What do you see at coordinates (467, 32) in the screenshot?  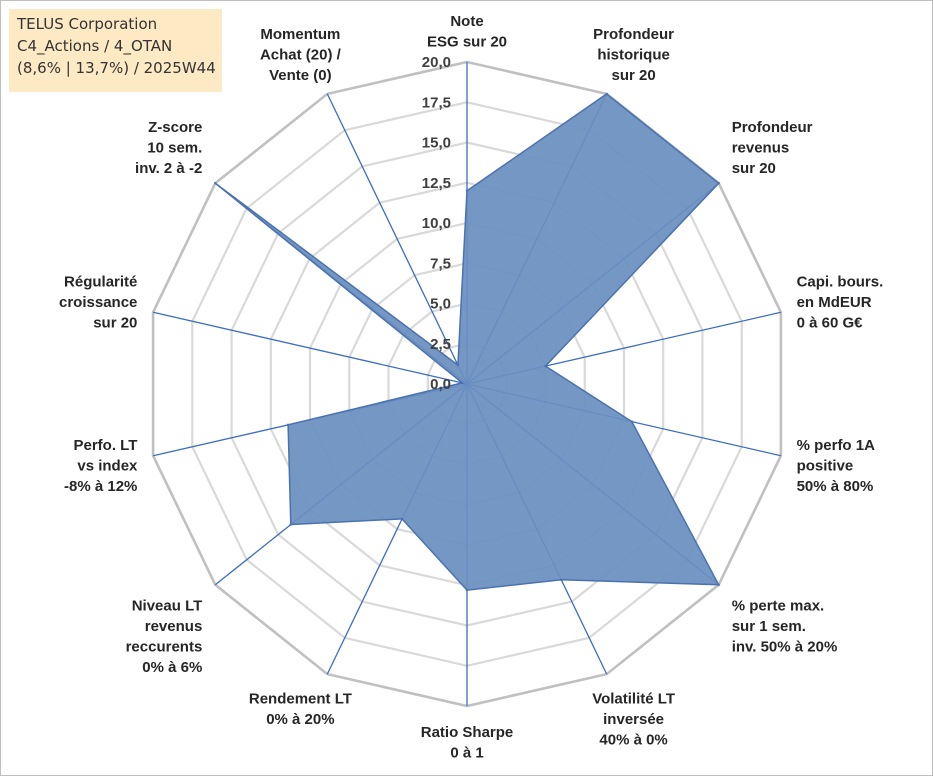 I see `axis-label: Note ESG sur 20` at bounding box center [467, 32].